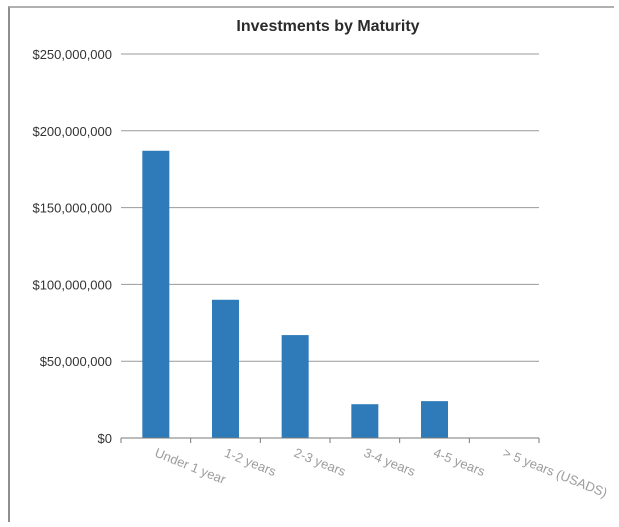 The width and height of the screenshot is (619, 527). I want to click on x-tick-label: 3-4 years, so click(390, 462).